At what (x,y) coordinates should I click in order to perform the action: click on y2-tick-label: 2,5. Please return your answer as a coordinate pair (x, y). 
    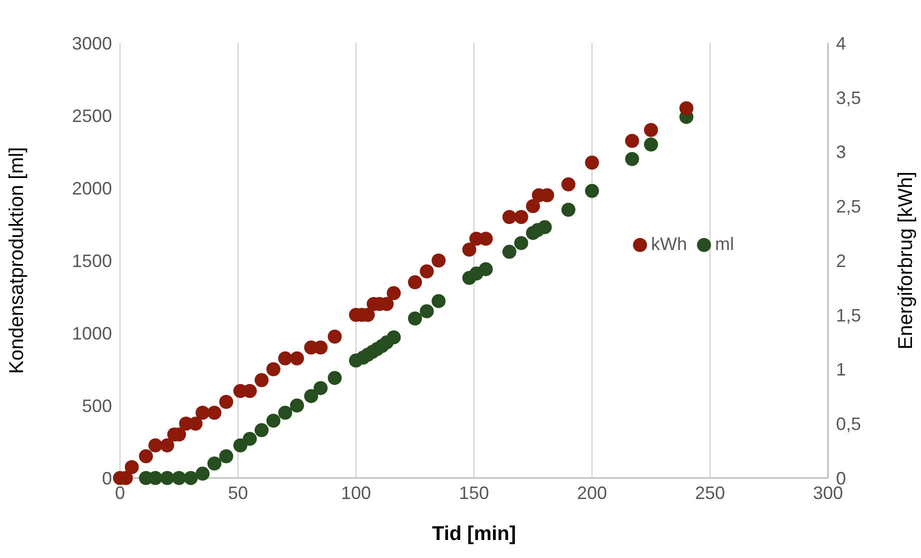
    Looking at the image, I should click on (849, 206).